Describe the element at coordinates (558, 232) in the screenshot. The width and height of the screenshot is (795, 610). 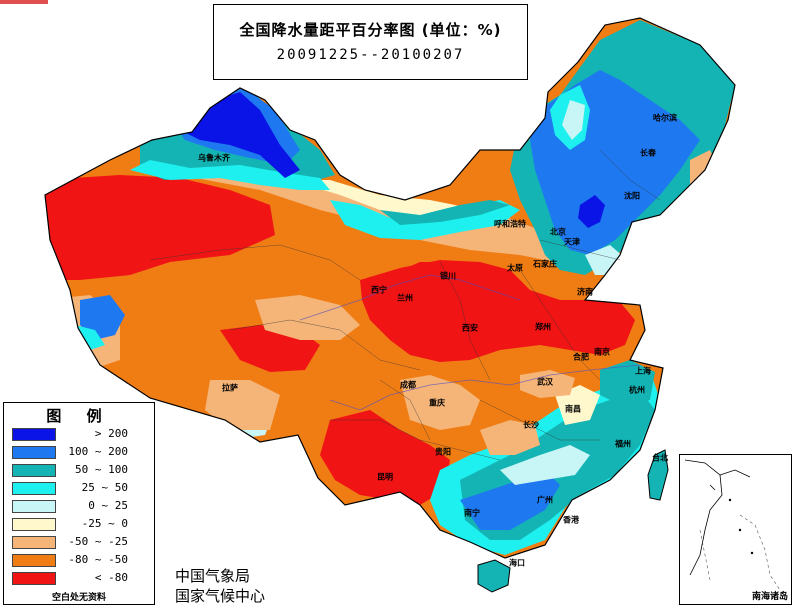
I see `city-label: 北京` at that location.